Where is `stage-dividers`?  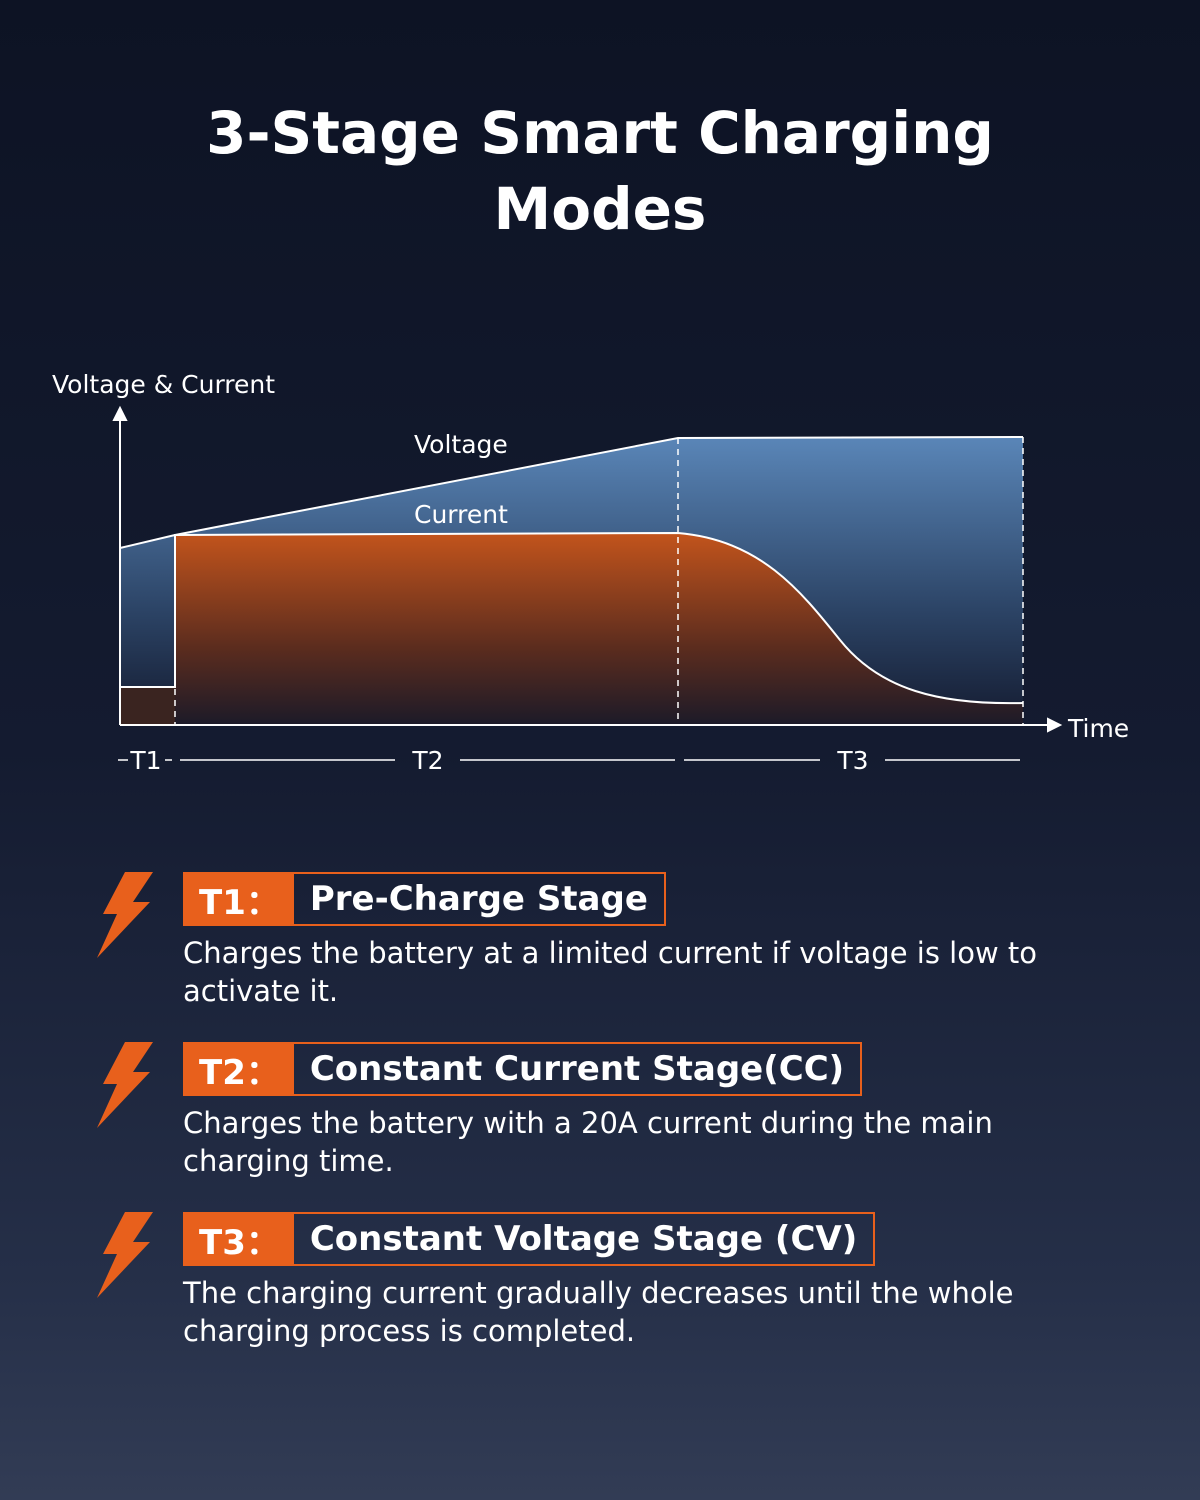 stage-dividers is located at coordinates (599, 581).